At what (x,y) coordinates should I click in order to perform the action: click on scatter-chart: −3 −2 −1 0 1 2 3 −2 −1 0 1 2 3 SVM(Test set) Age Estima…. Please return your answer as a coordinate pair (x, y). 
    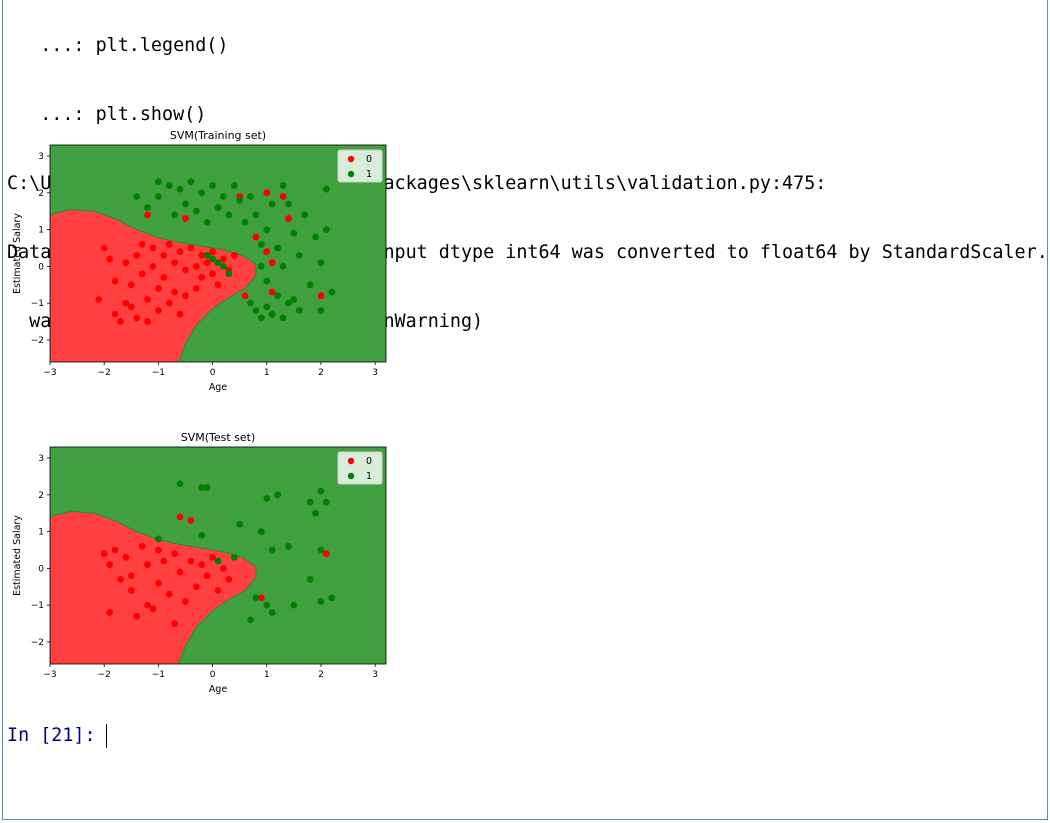
    Looking at the image, I should click on (199, 563).